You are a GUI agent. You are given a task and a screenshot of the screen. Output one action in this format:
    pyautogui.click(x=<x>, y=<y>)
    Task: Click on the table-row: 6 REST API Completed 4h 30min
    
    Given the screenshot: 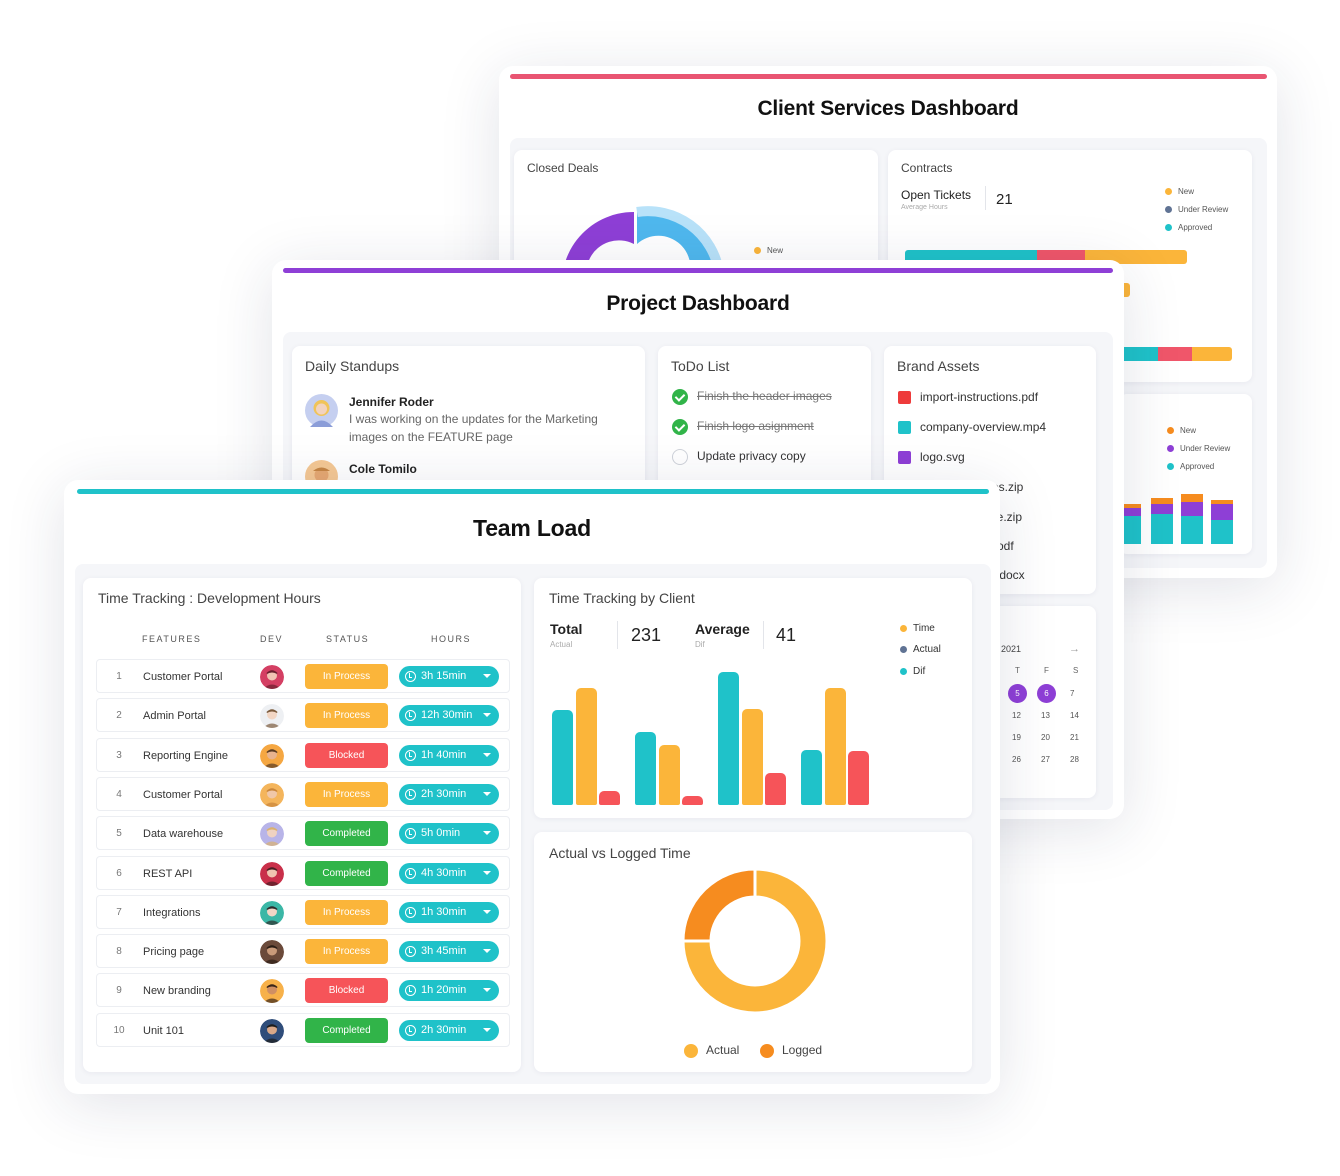 What is the action you would take?
    pyautogui.click(x=303, y=872)
    